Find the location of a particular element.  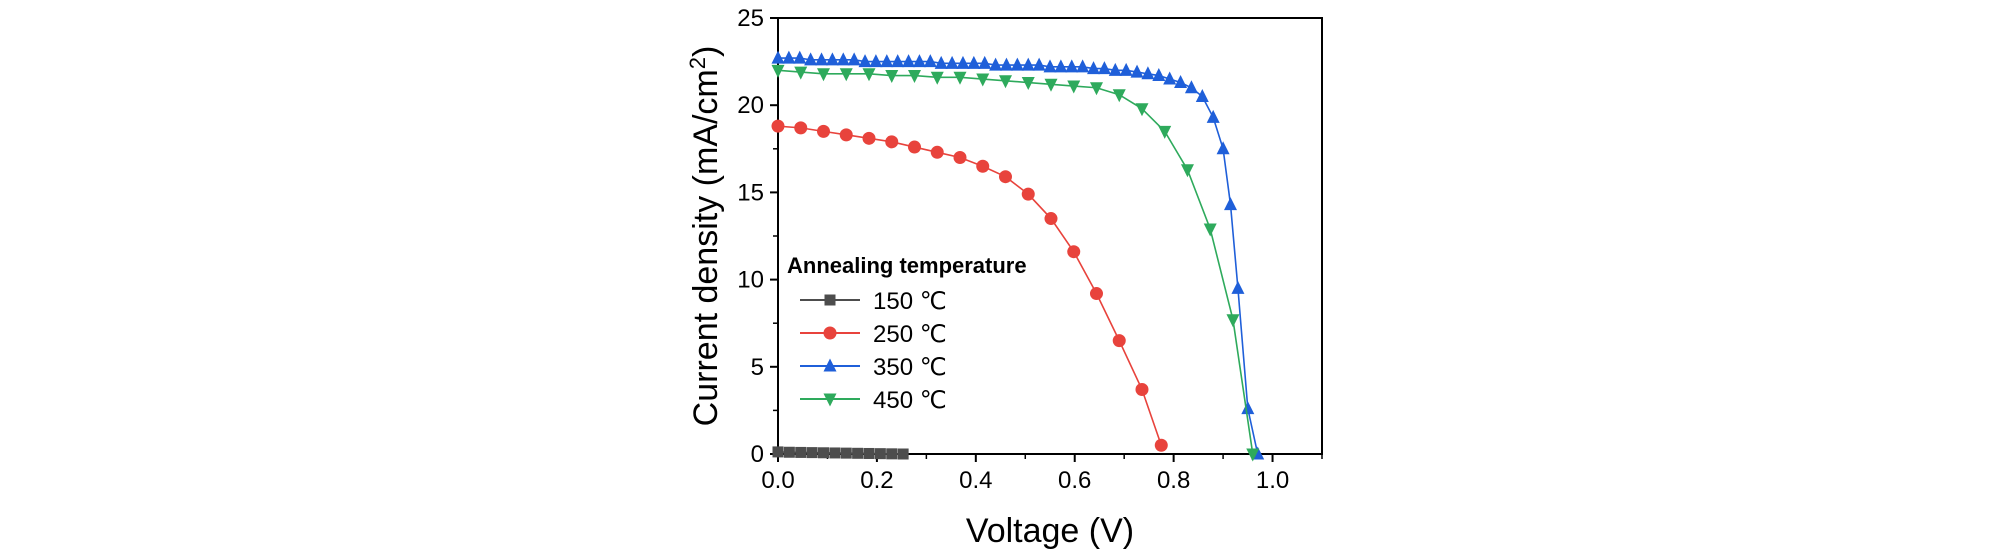

series-line is located at coordinates (970, 285).